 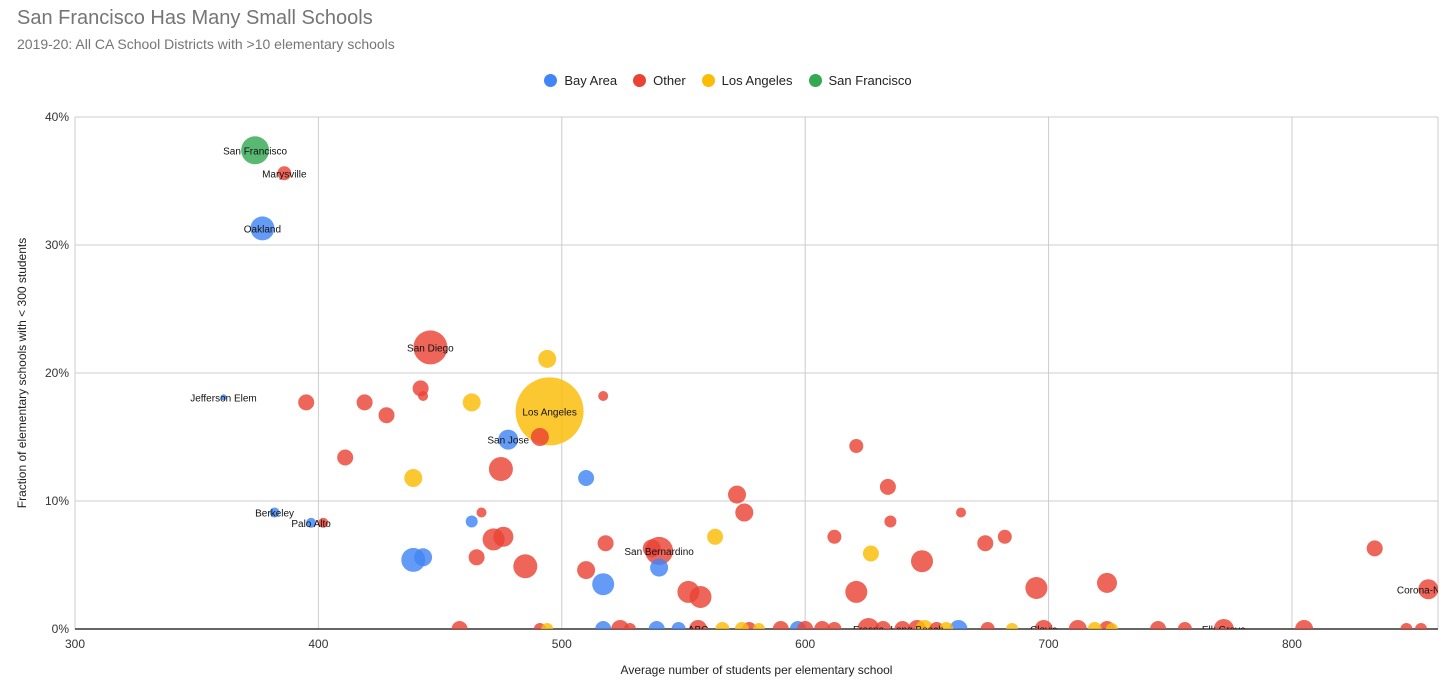 I want to click on point-label: Los Angeles, so click(x=549, y=412).